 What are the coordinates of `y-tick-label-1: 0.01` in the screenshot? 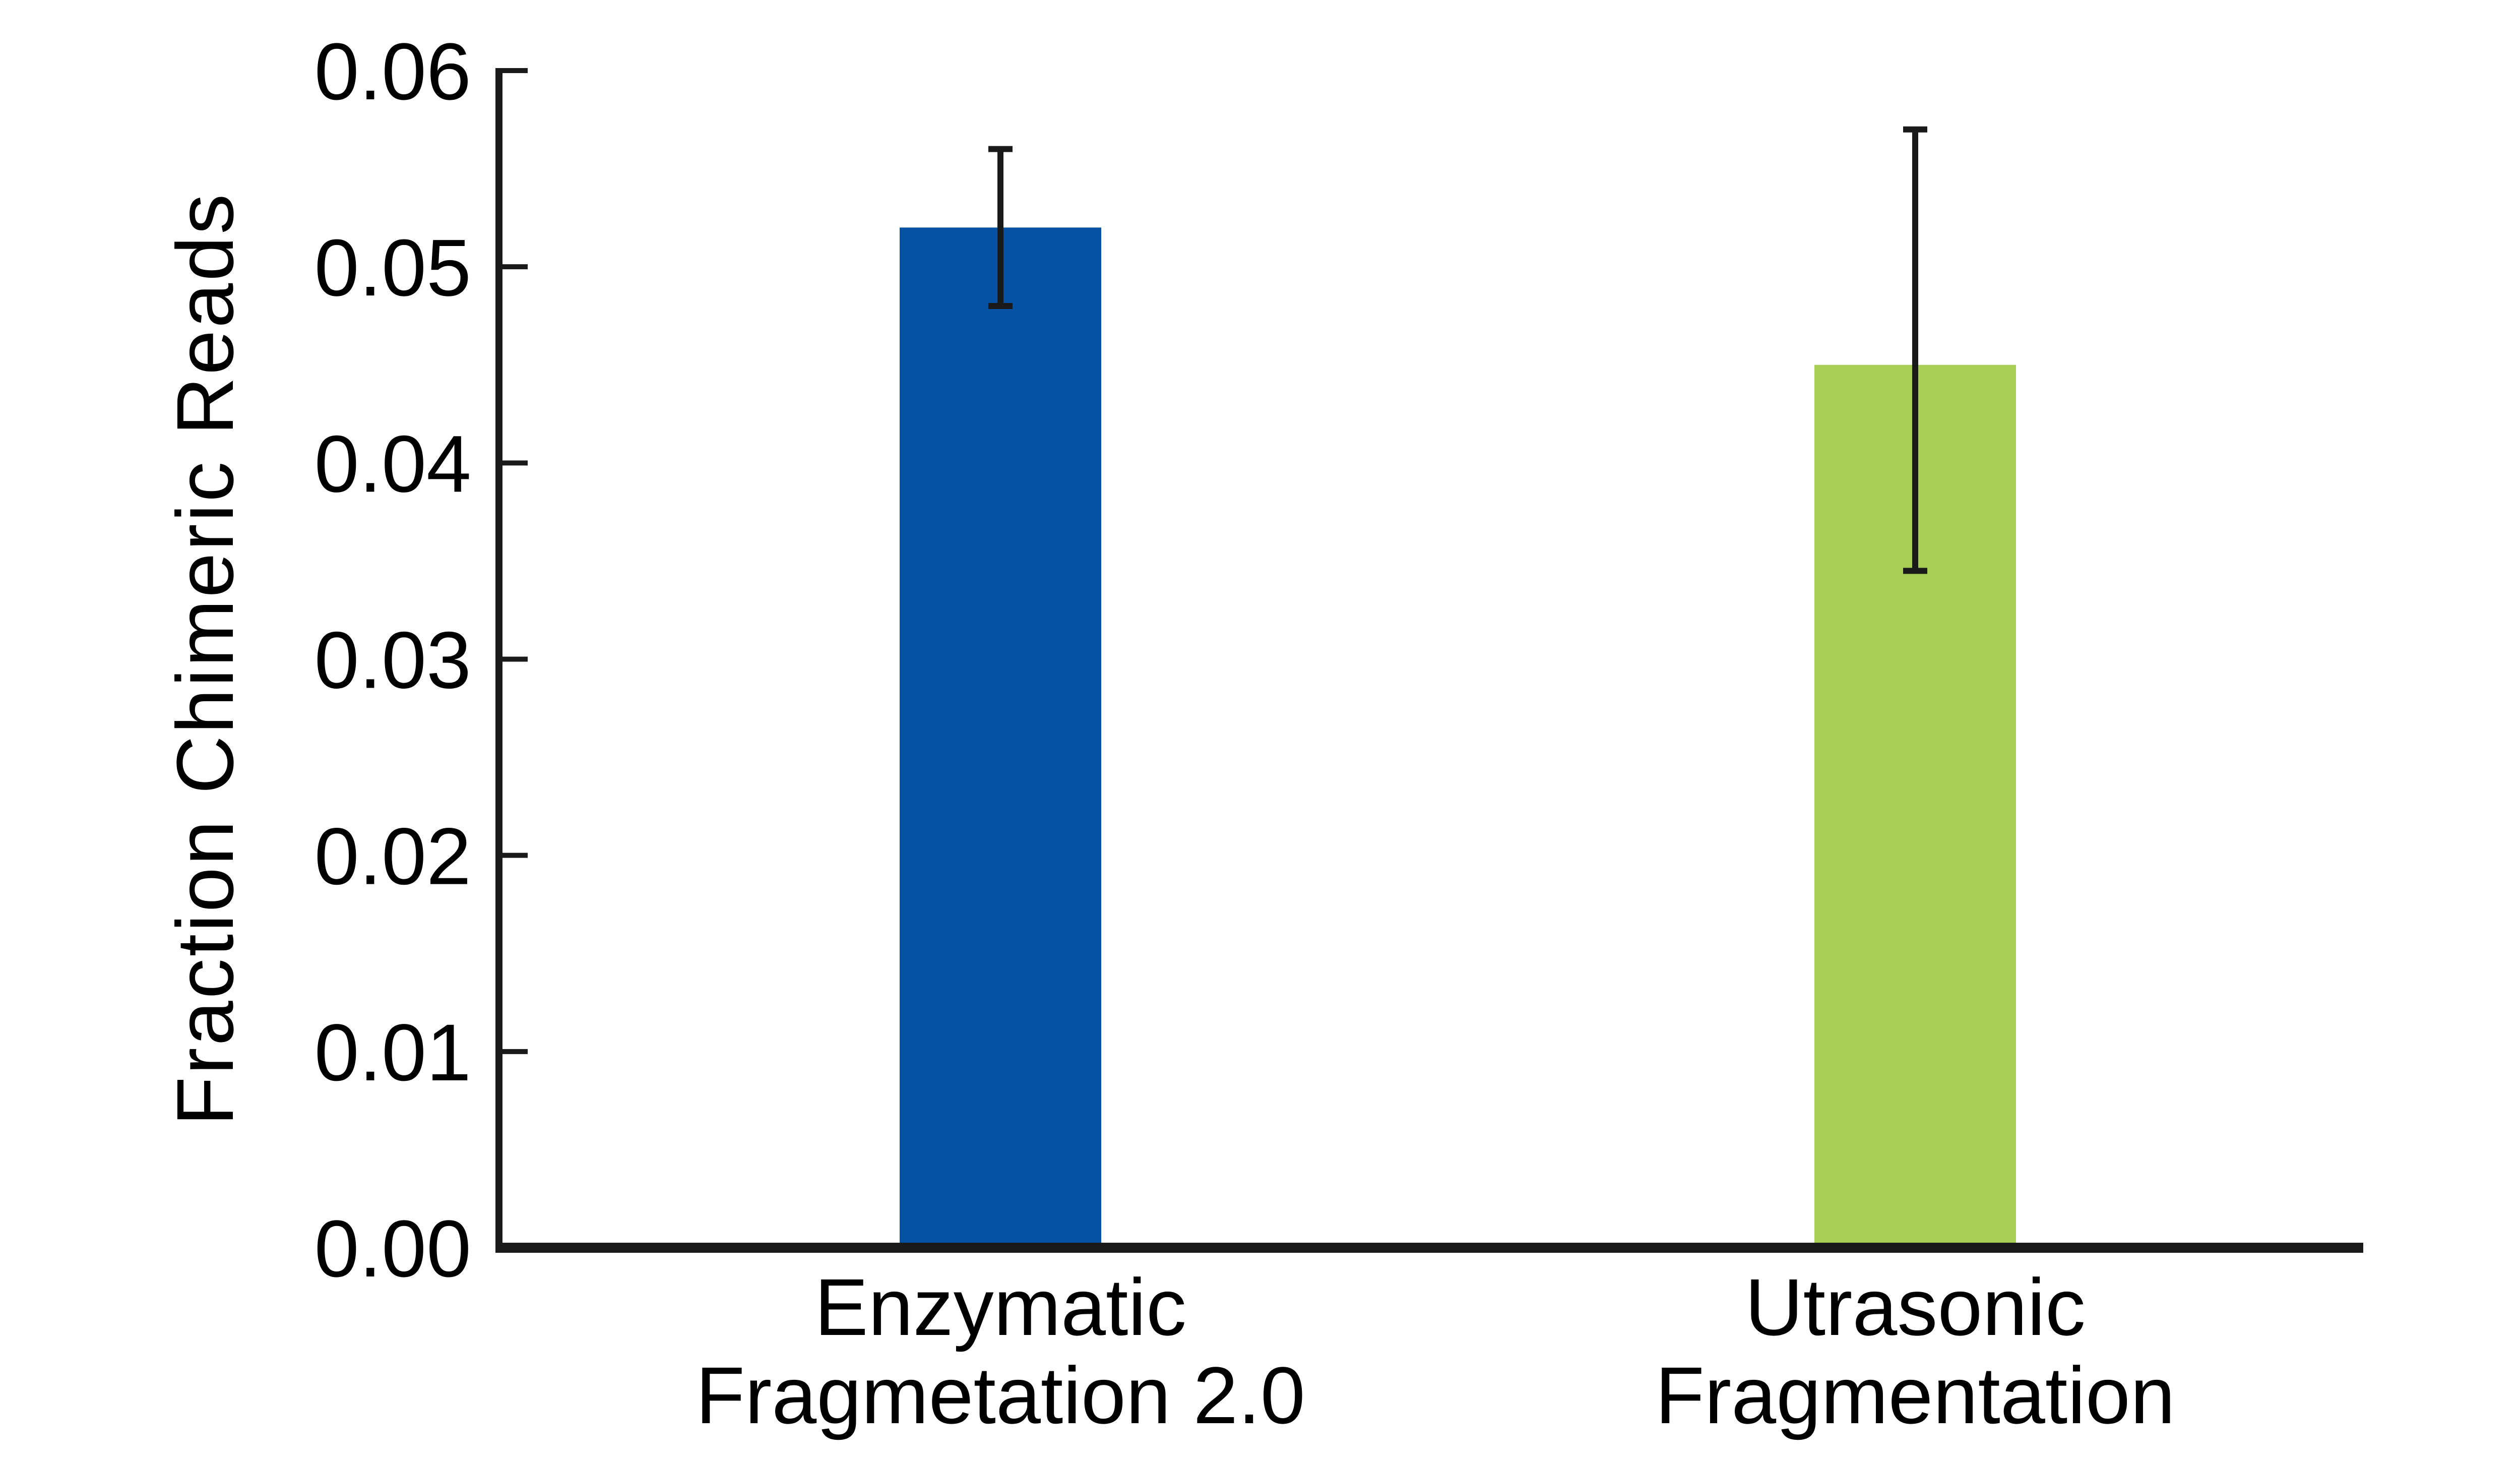 It's located at (393, 1052).